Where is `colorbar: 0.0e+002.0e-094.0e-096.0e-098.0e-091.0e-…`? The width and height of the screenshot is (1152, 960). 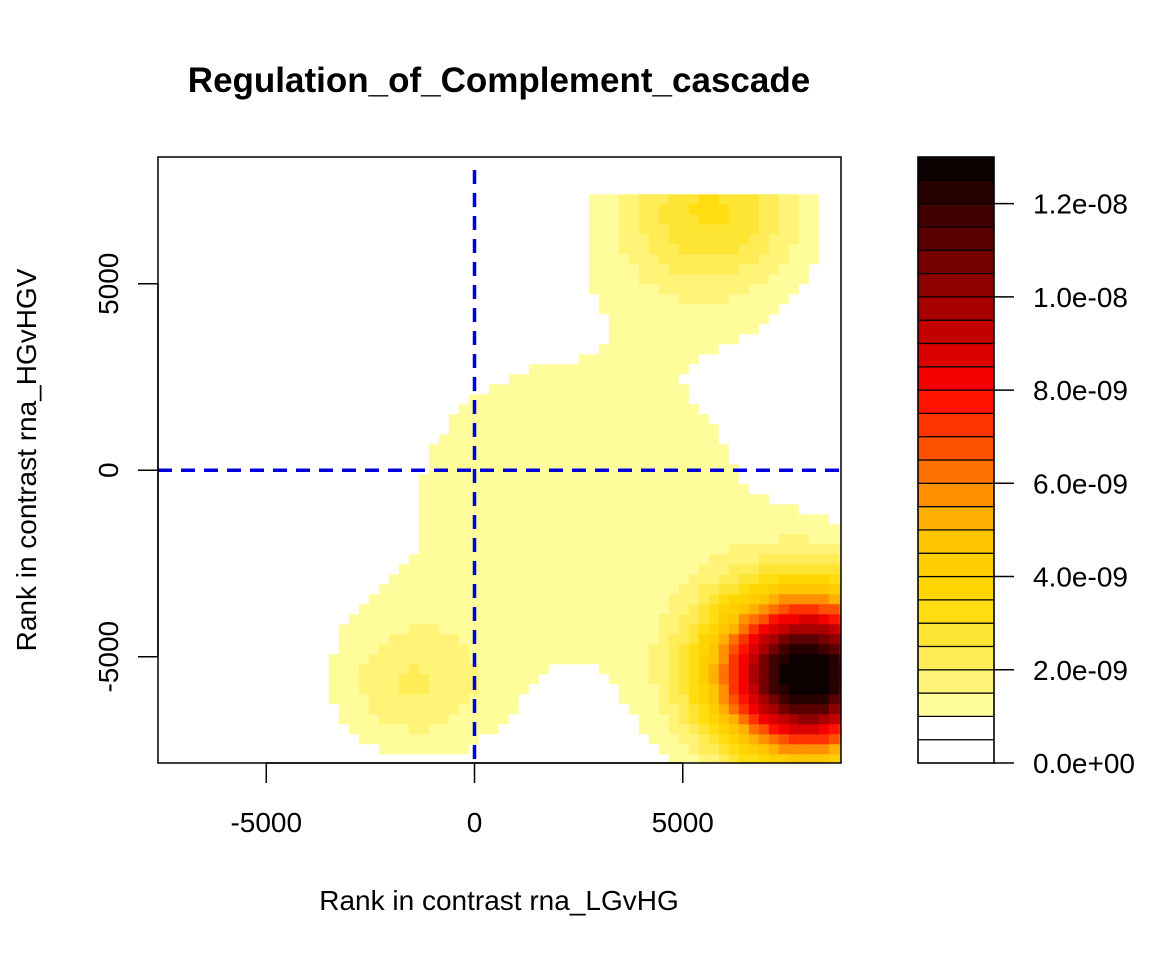 colorbar: 0.0e+002.0e-094.0e-096.0e-098.0e-091.0e-… is located at coordinates (1026, 467).